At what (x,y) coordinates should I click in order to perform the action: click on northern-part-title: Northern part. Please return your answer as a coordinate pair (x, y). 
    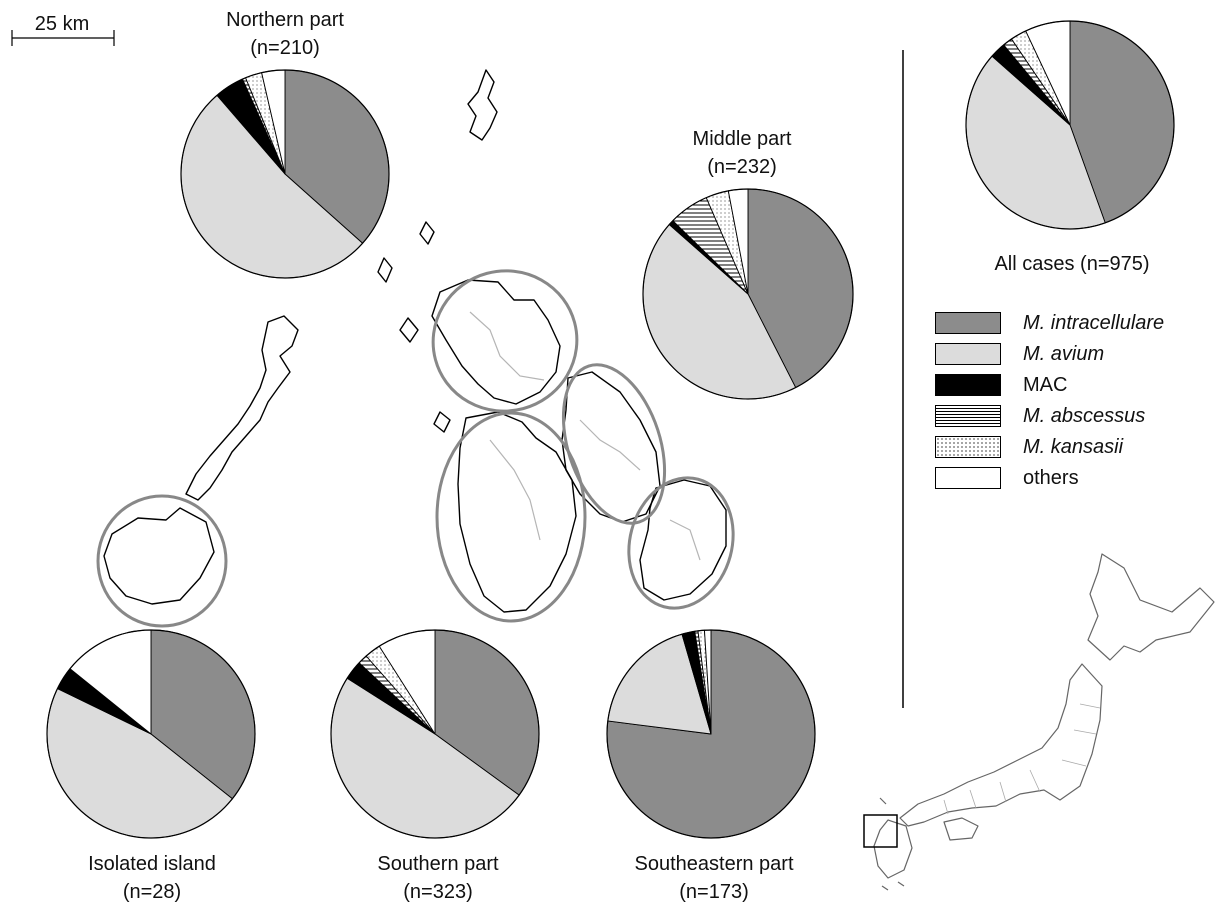
    Looking at the image, I should click on (285, 20).